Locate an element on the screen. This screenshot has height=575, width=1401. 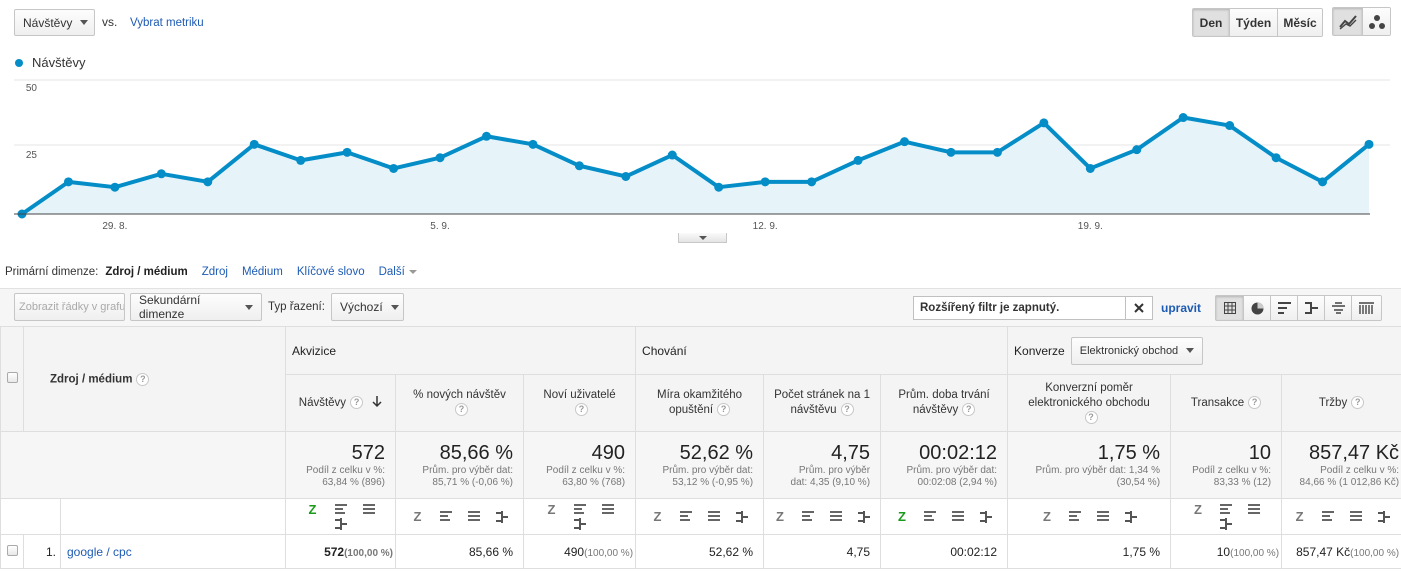
metric-dropdown: Návštěvy is located at coordinates (54, 22).